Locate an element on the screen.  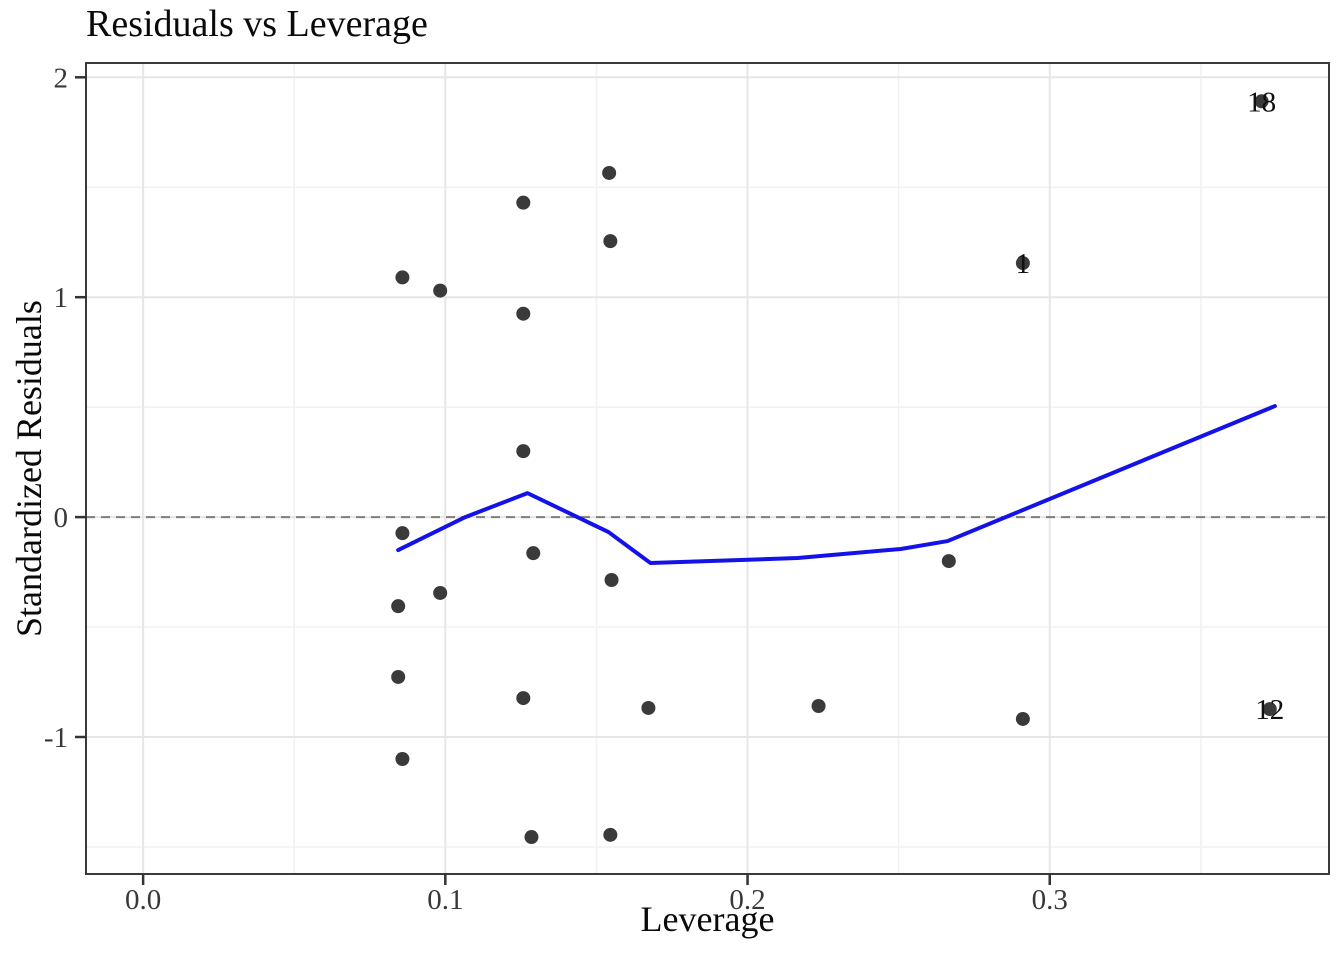
point-label: 12 is located at coordinates (1269, 710).